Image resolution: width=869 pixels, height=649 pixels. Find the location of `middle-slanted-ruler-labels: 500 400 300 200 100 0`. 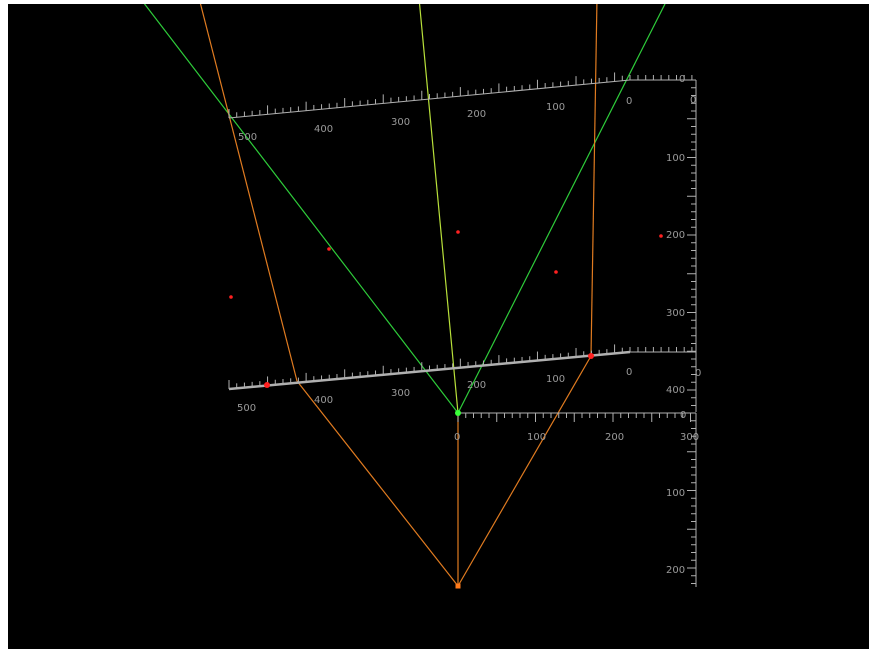

middle-slanted-ruler-labels: 500 400 300 200 100 0 is located at coordinates (434, 390).